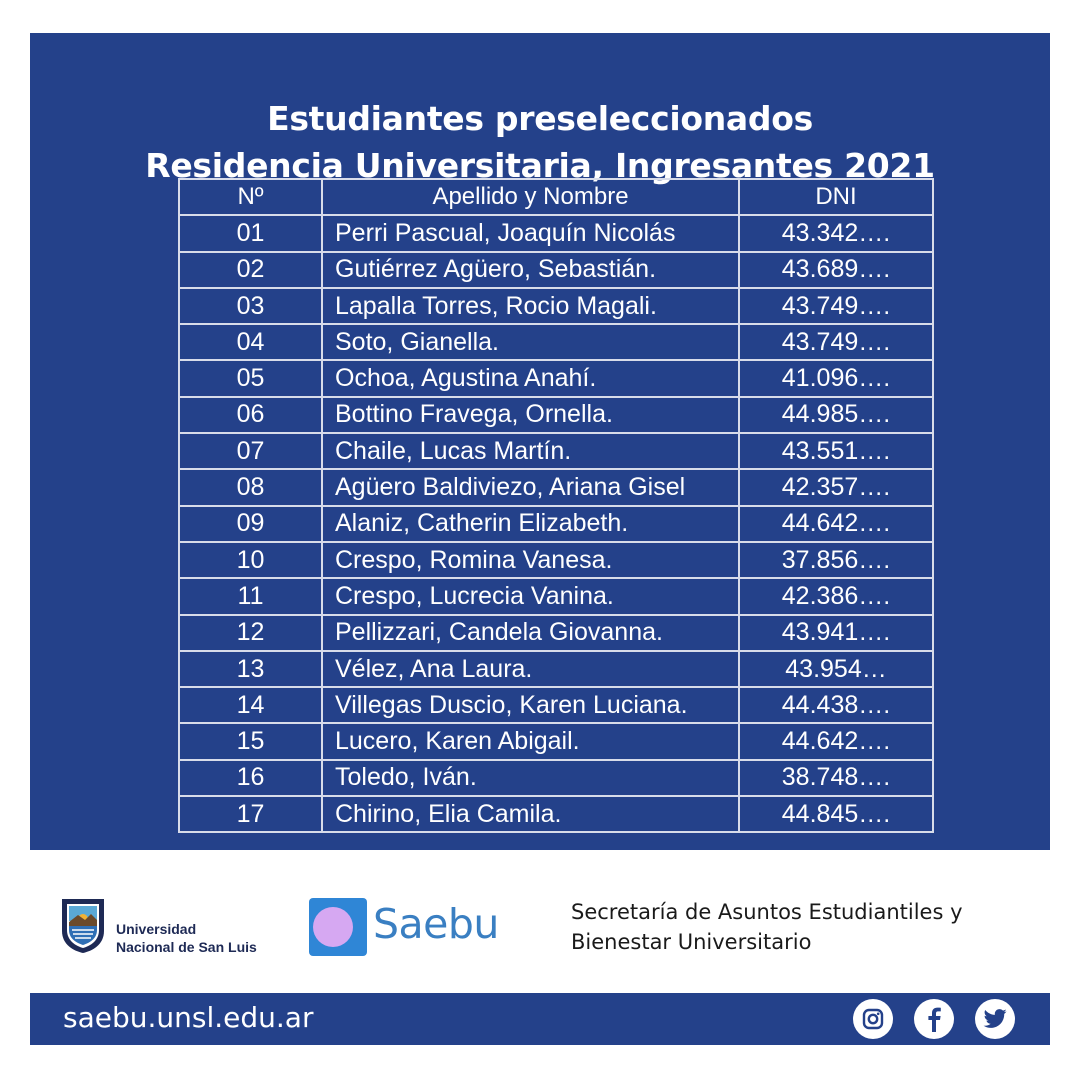  Describe the element at coordinates (250, 306) in the screenshot. I see `row-number: 03` at that location.